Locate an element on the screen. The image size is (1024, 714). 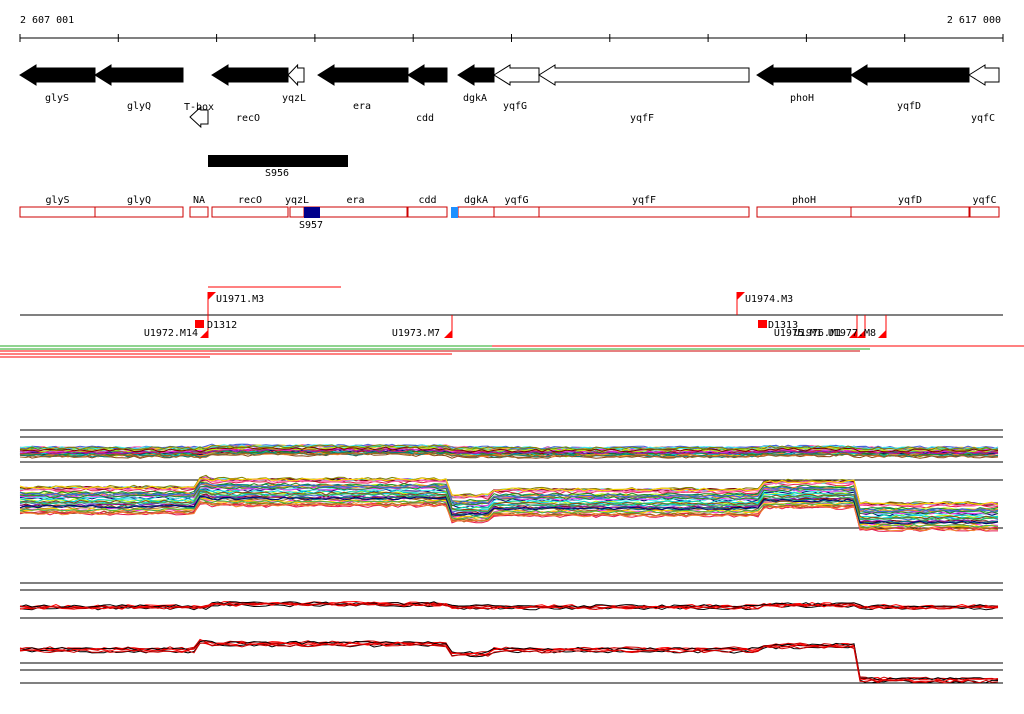
small-features: S957 is located at coordinates (378, 219).